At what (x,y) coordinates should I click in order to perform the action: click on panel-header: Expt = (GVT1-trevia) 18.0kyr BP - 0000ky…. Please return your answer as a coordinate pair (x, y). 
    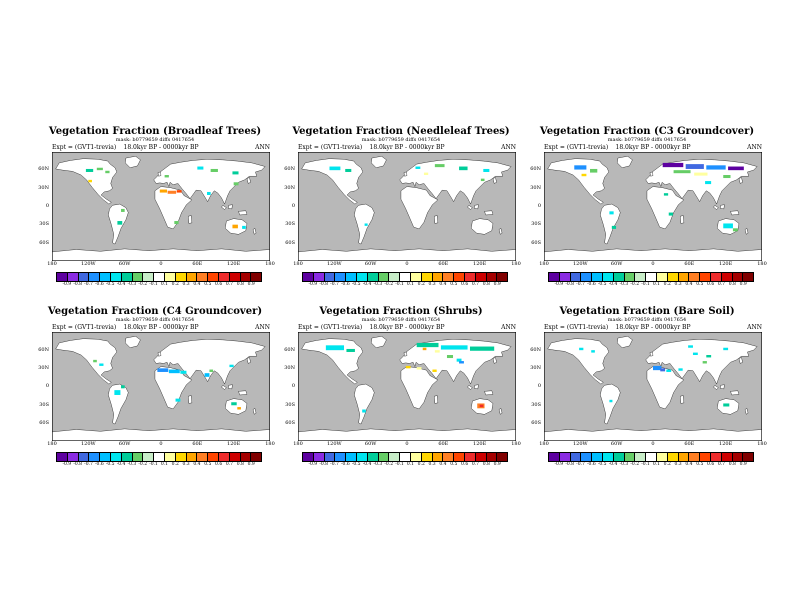
    Looking at the image, I should click on (653, 148).